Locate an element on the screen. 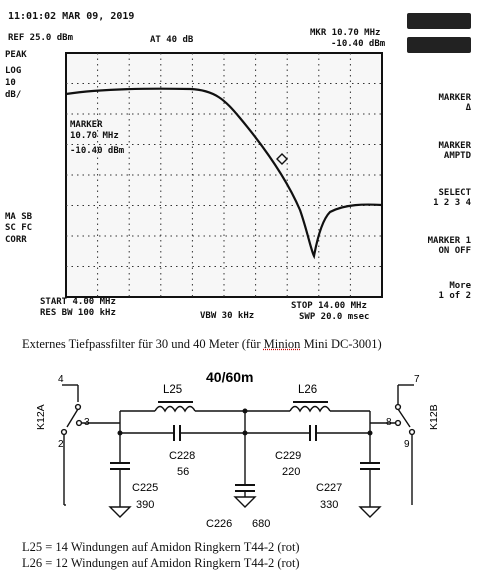 The width and height of the screenshot is (477, 577). scale-unit: dB/ is located at coordinates (13, 95).